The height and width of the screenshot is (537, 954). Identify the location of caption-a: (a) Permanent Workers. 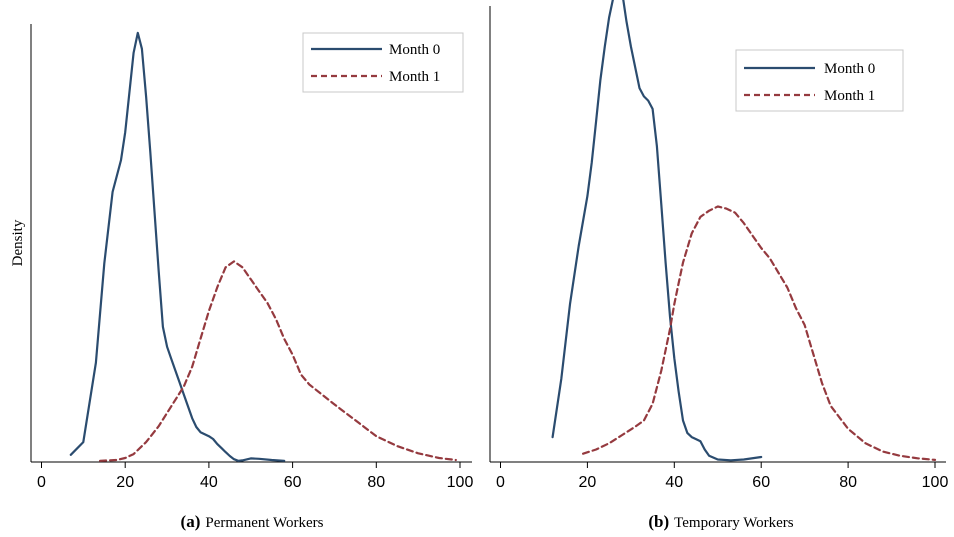
(252, 521).